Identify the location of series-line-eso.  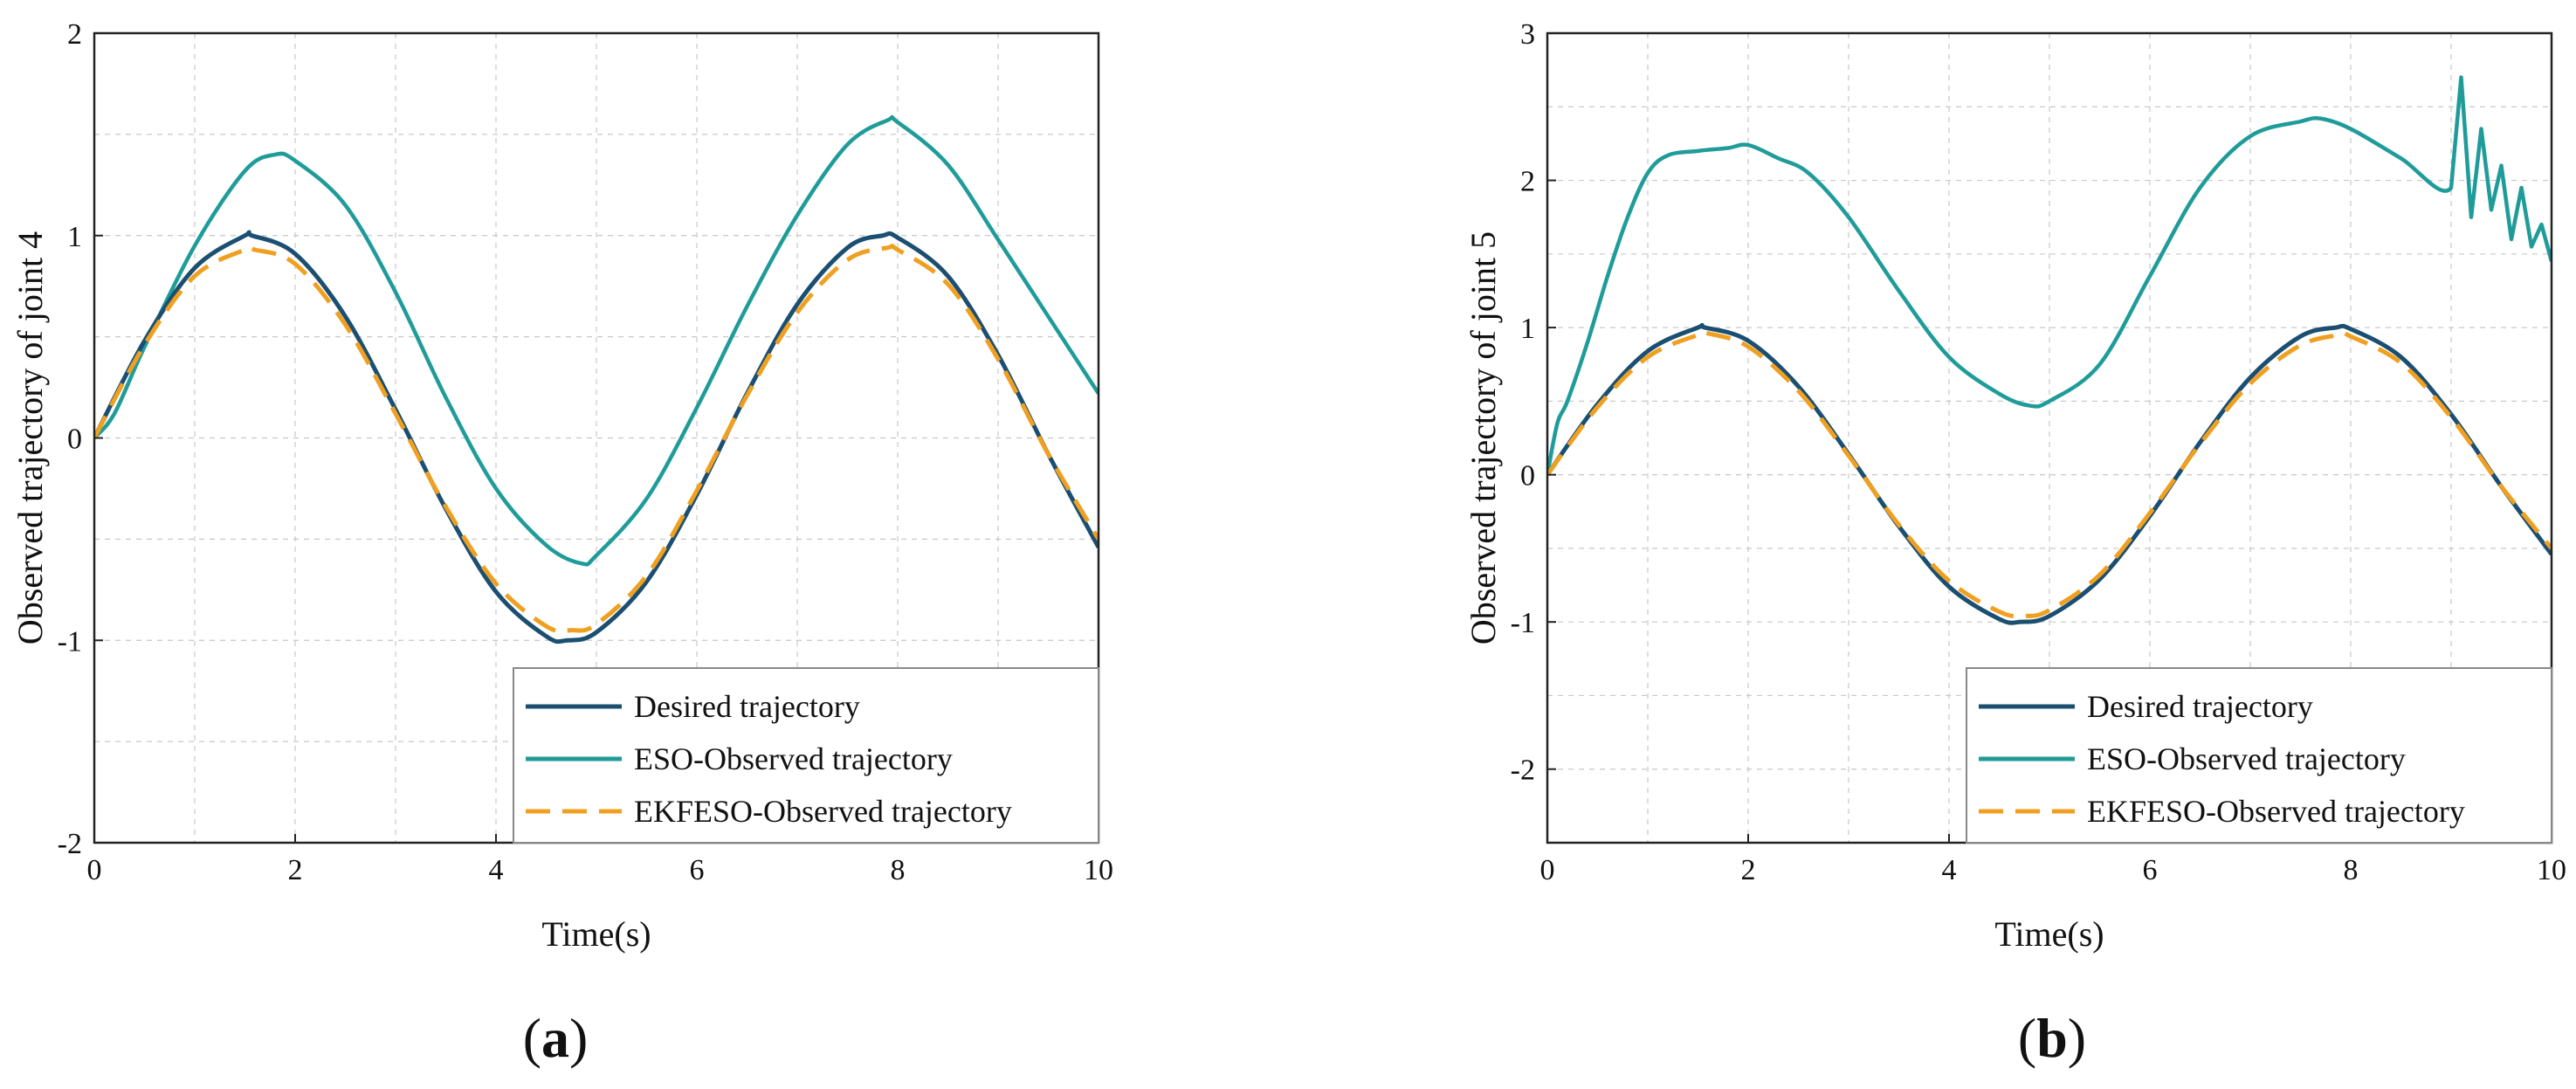
(2049, 275).